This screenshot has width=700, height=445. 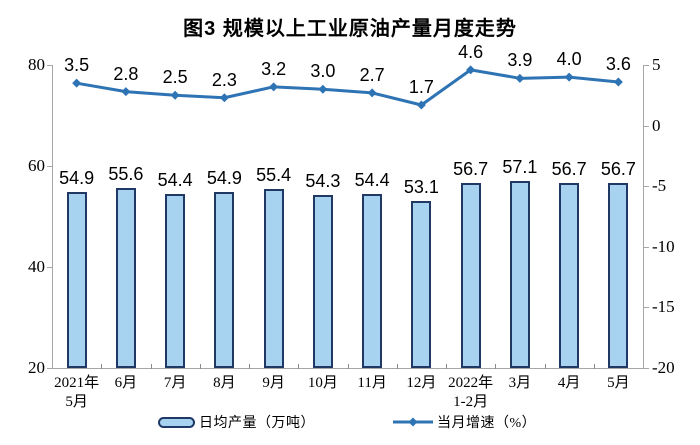 I want to click on legend-line-marker-icon, so click(x=413, y=422).